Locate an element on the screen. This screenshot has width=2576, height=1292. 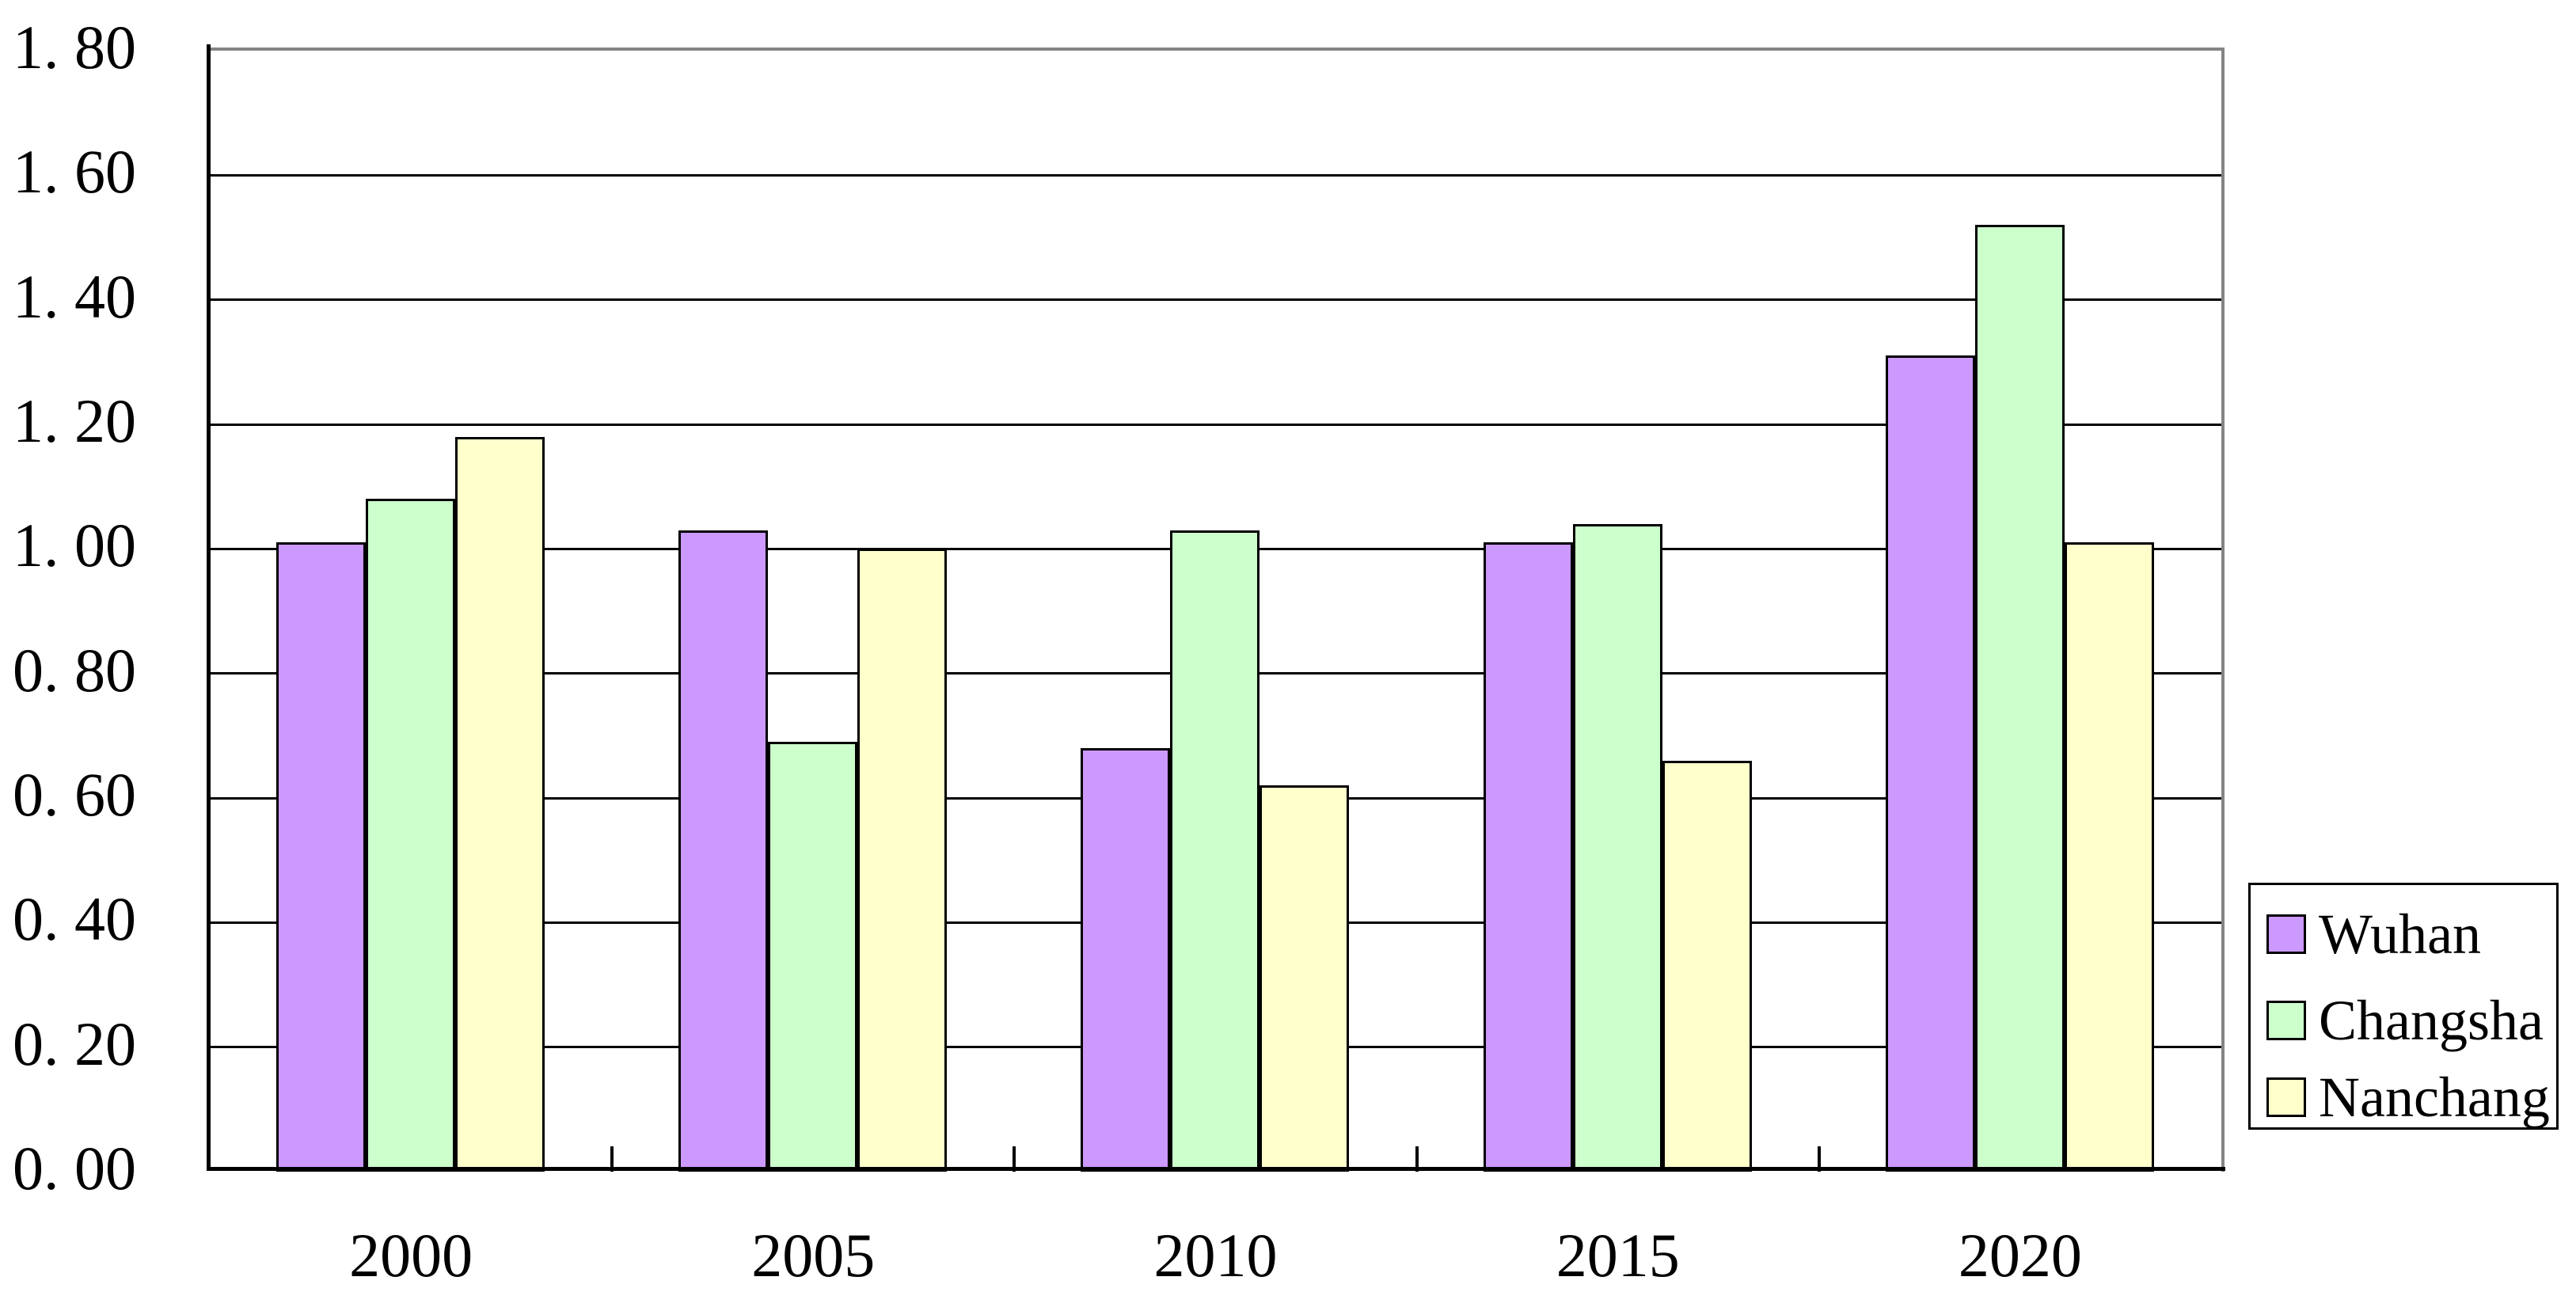
y-axis-label-7: 1. 40 is located at coordinates (74, 296).